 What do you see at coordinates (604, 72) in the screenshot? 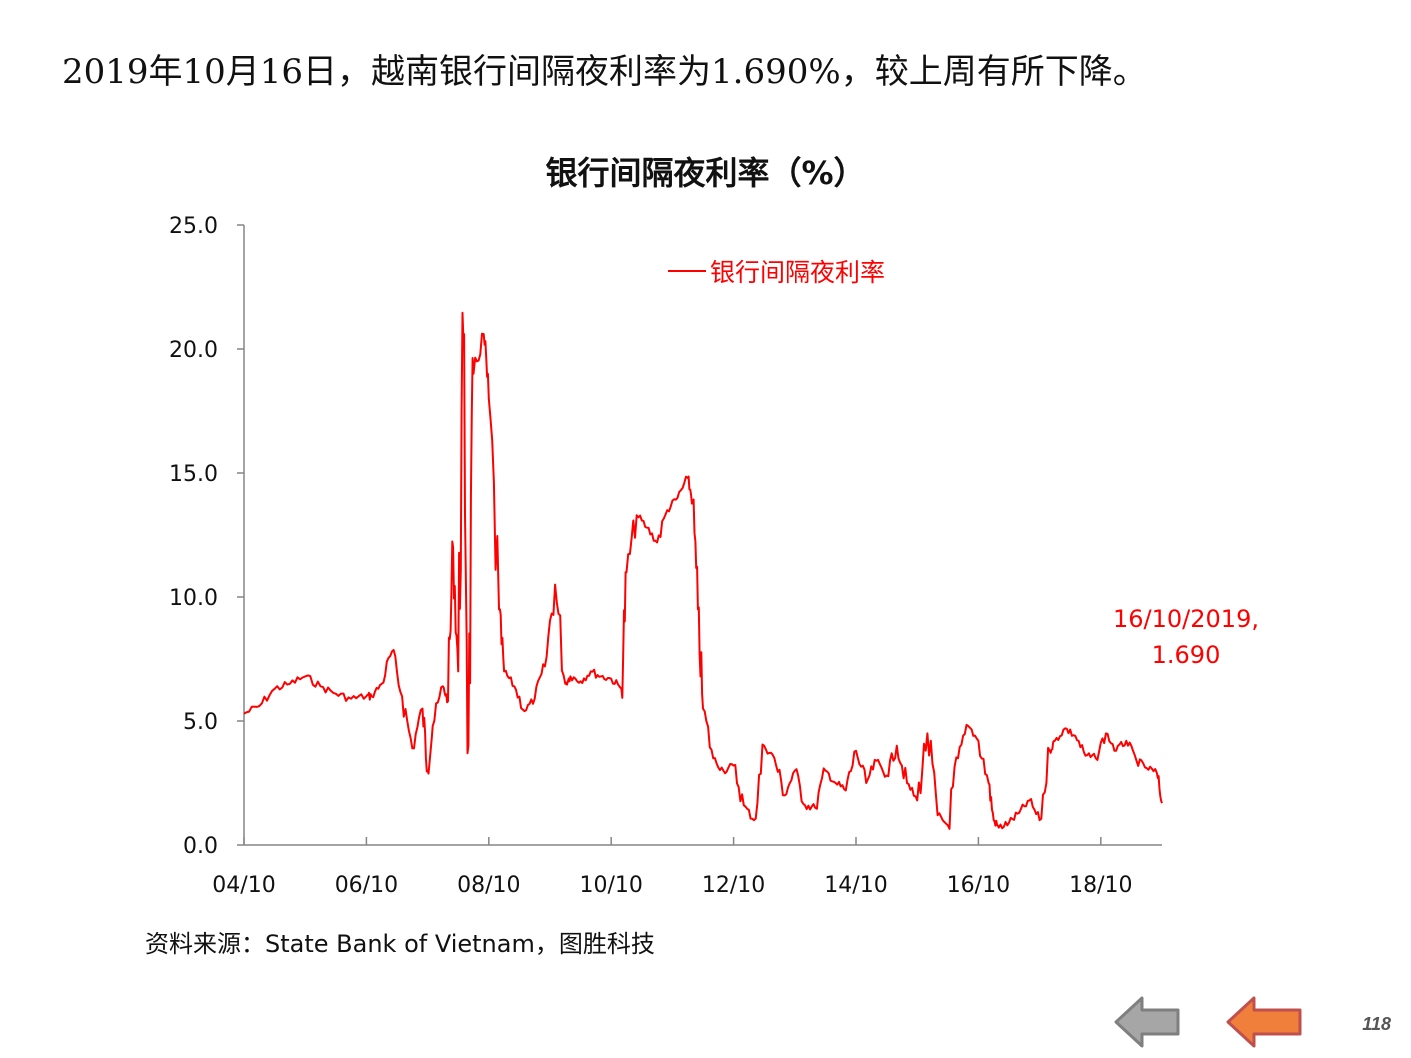
I see `headline: 2019年10月16日，越南银行间隔夜利率为1.690%，较上周有所下降。` at bounding box center [604, 72].